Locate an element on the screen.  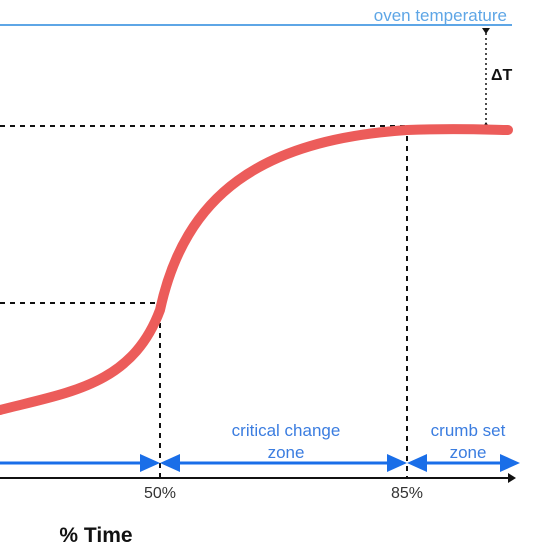
x-axis-arrowhead is located at coordinates (512, 478).